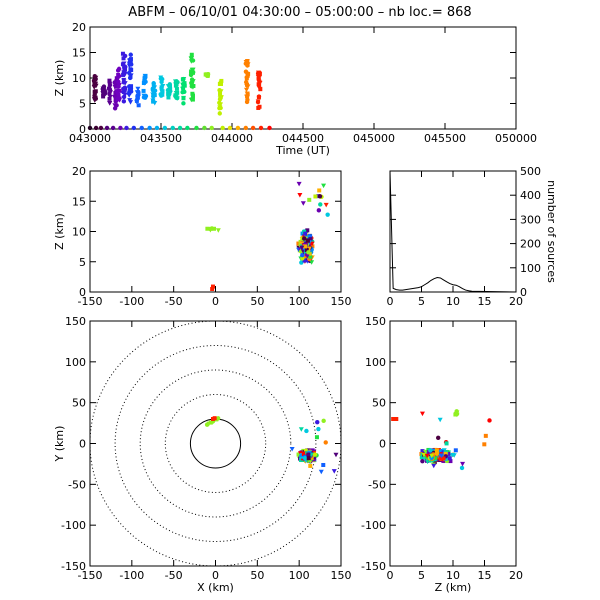 The width and height of the screenshot is (600, 600). What do you see at coordinates (302, 150) in the screenshot?
I see `x-axis-label: Time (UT)` at bounding box center [302, 150].